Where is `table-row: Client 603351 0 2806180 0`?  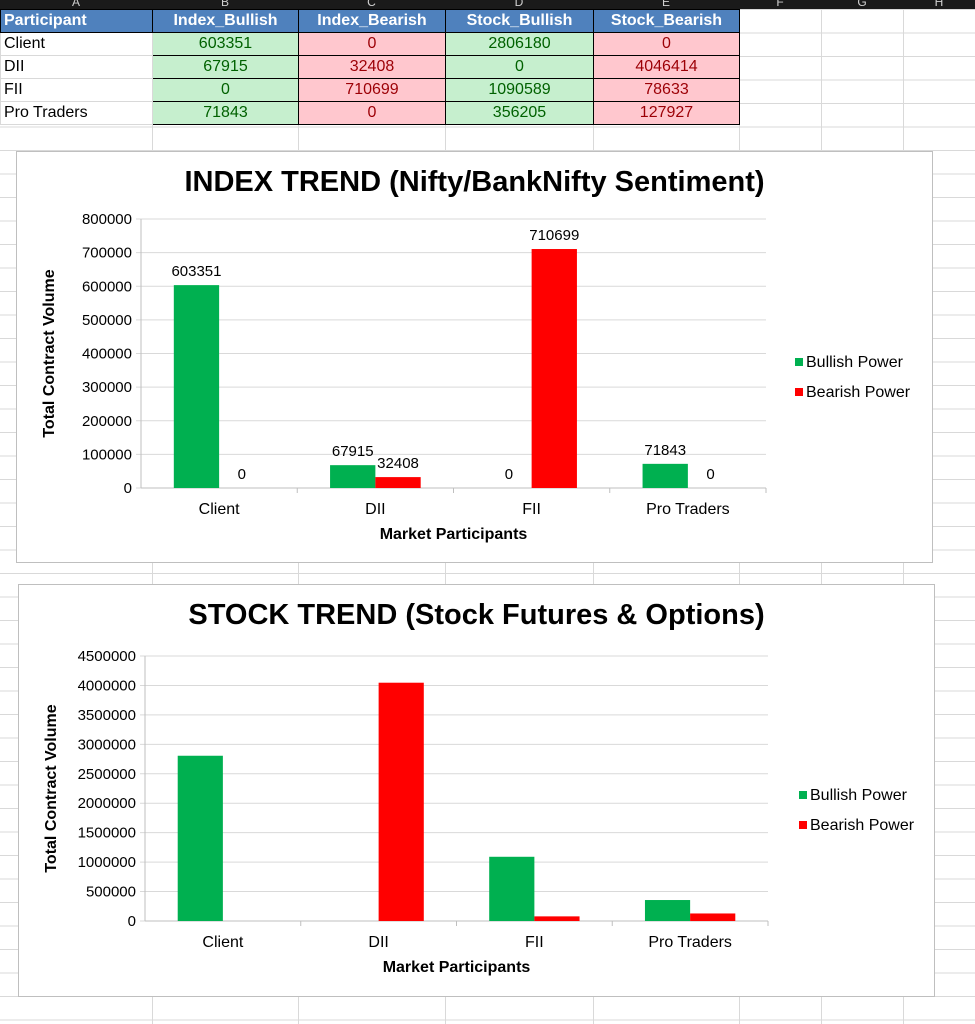
table-row: Client 603351 0 2806180 0 is located at coordinates (370, 44).